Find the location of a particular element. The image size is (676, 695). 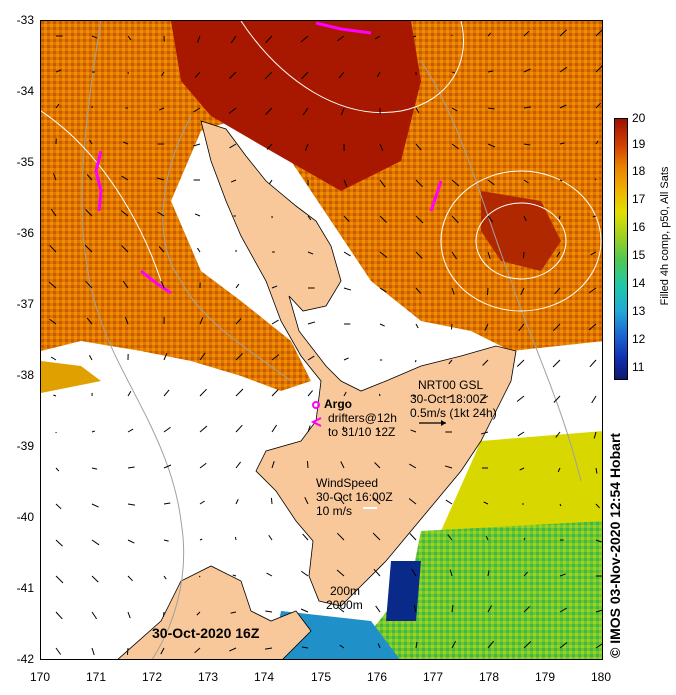

lat-label: -38 is located at coordinates (25, 375).